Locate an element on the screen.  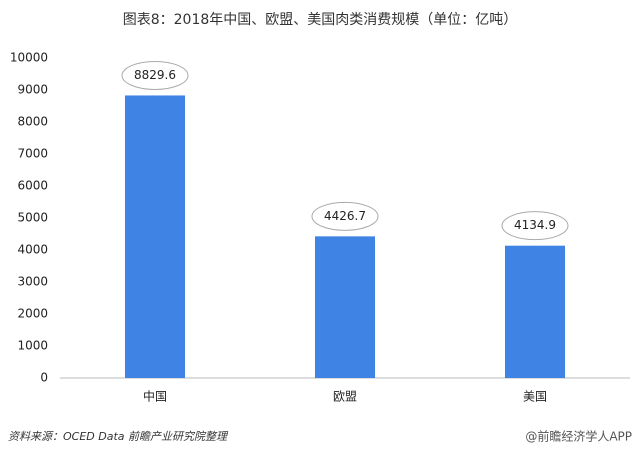
y-tick-label: 0 is located at coordinates (44, 378).